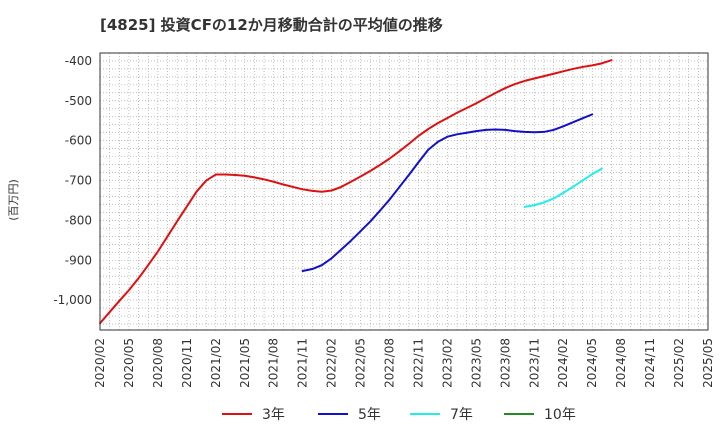  Describe the element at coordinates (78, 220) in the screenshot. I see `y-tick-label: -800` at that location.